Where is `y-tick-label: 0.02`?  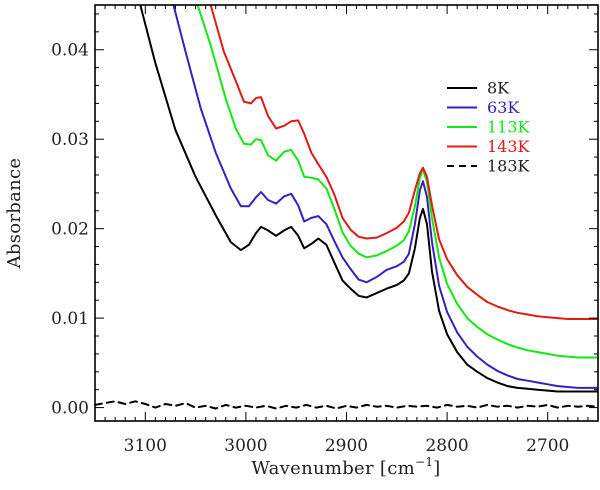 y-tick-label: 0.02 is located at coordinates (70, 230).